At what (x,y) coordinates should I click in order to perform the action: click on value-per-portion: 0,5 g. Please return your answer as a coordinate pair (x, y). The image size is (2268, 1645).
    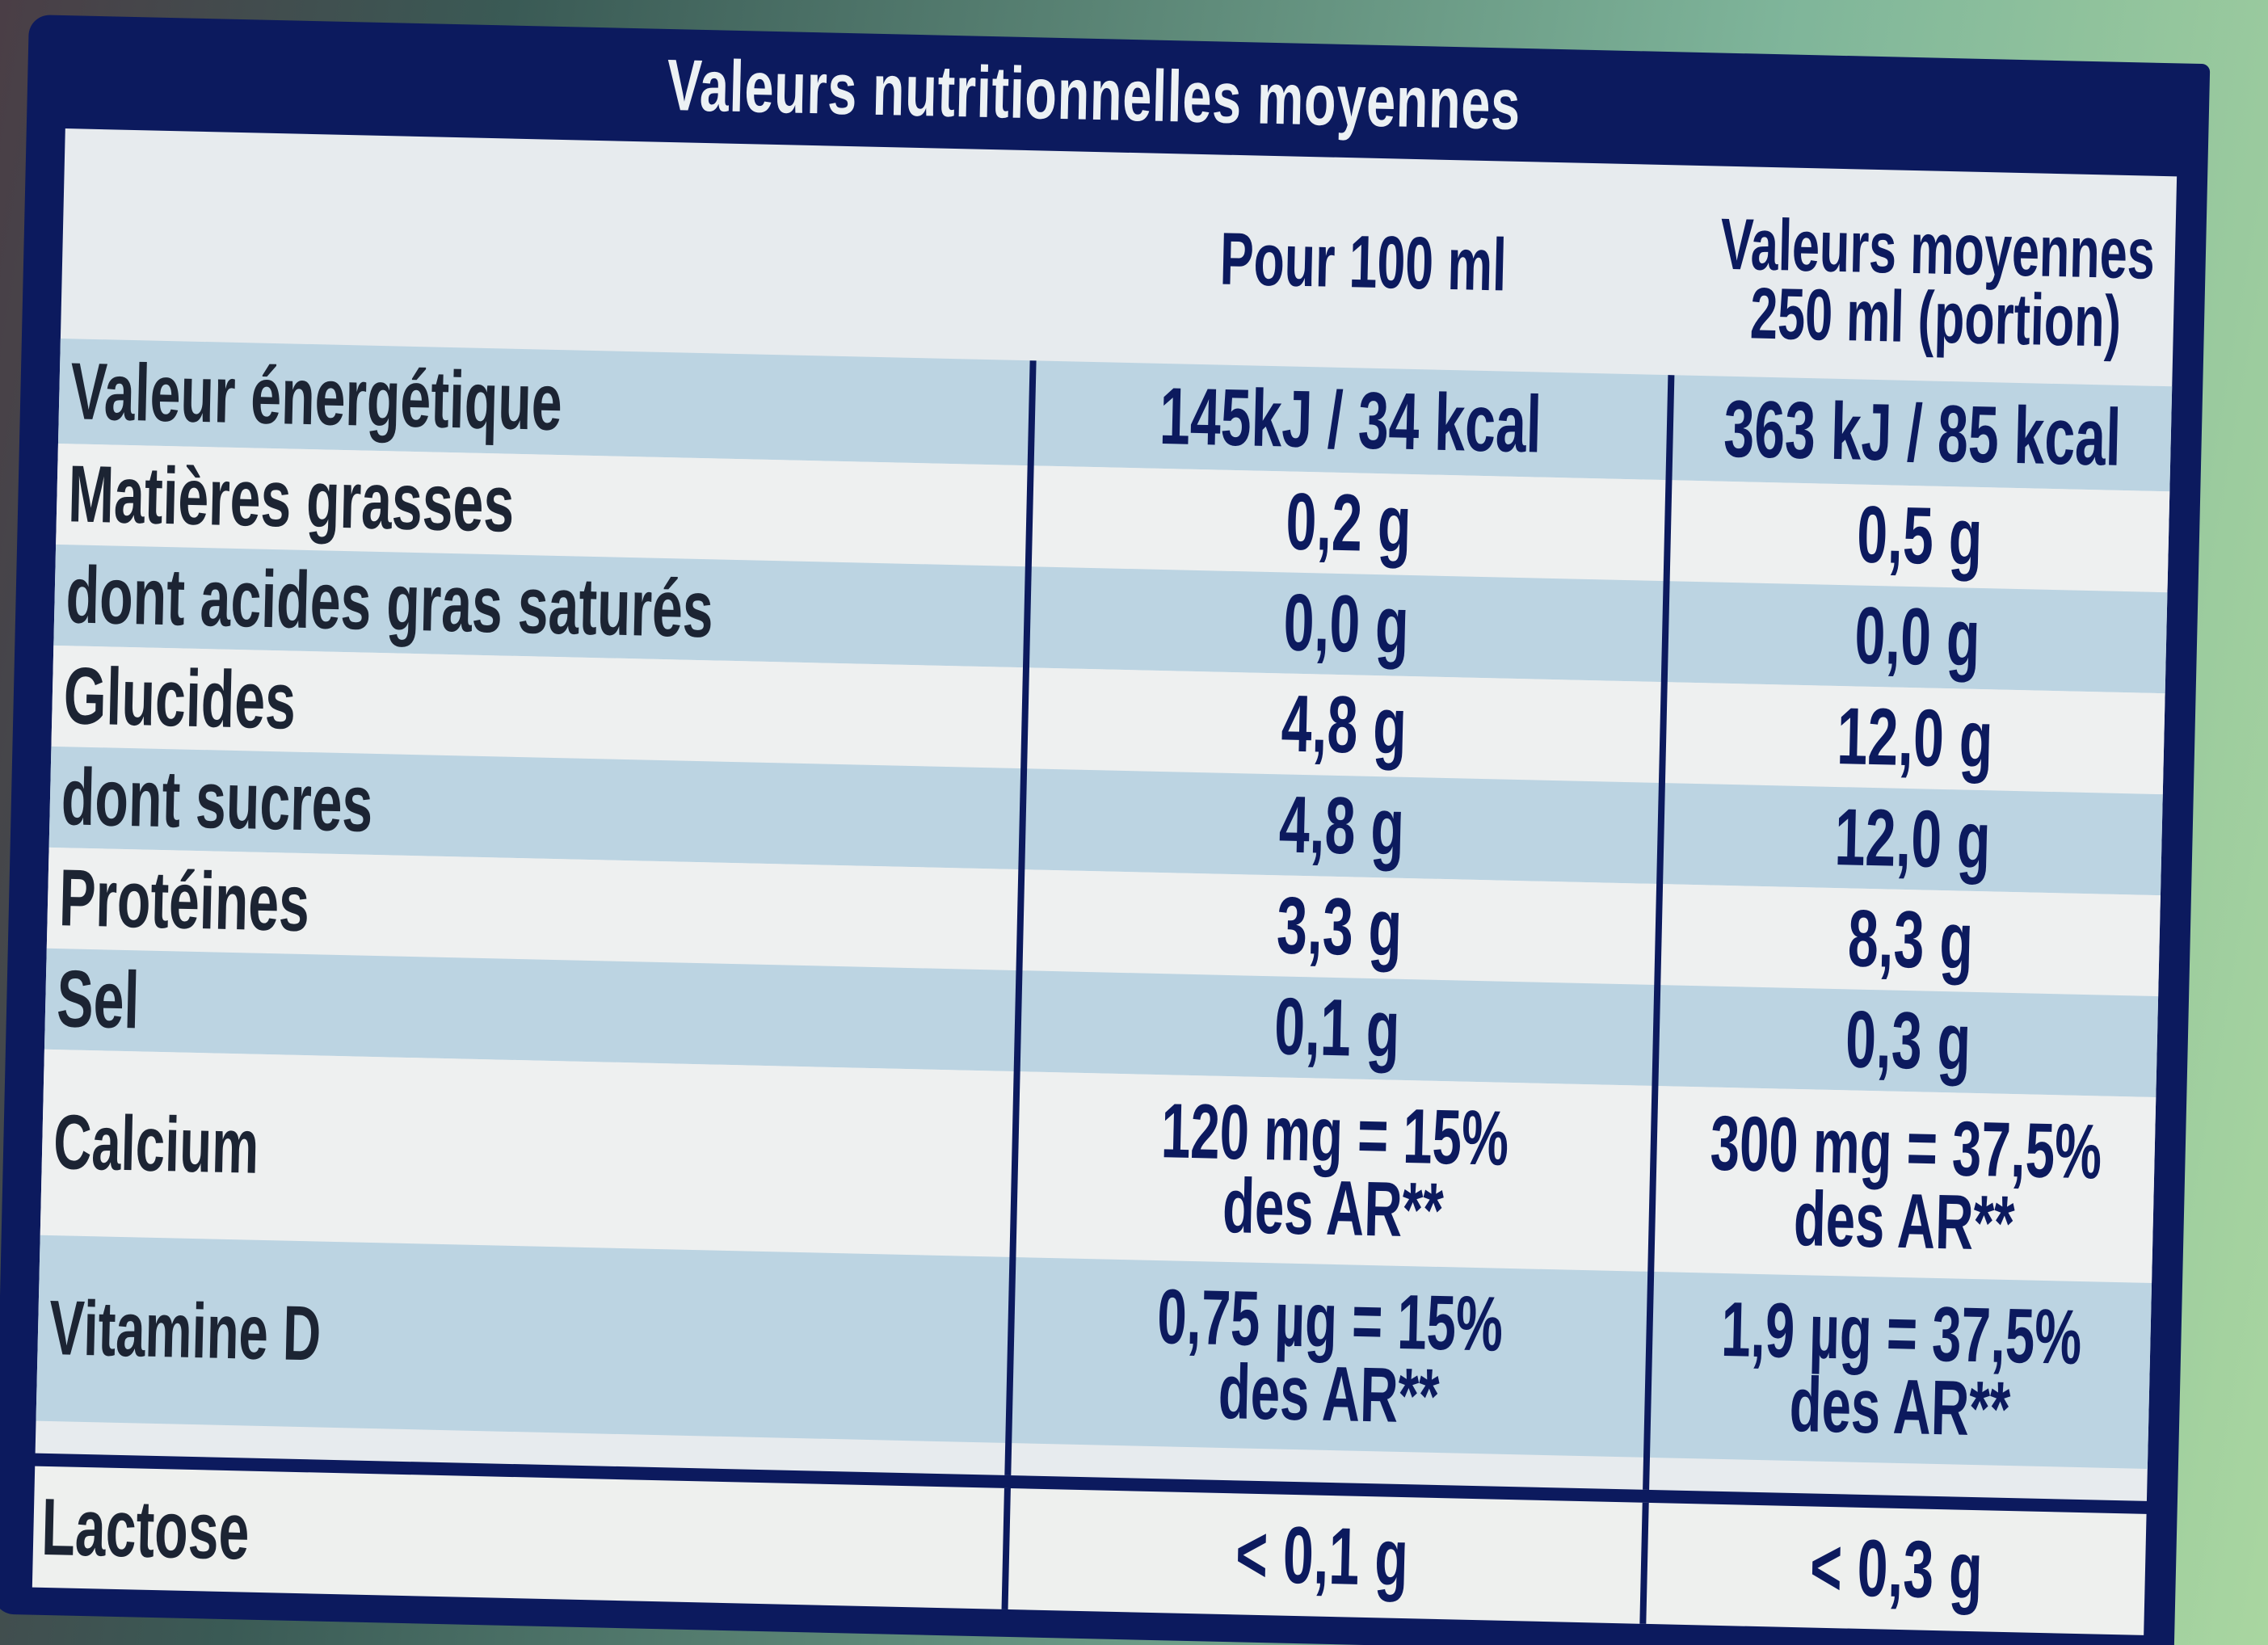
    Looking at the image, I should click on (1920, 536).